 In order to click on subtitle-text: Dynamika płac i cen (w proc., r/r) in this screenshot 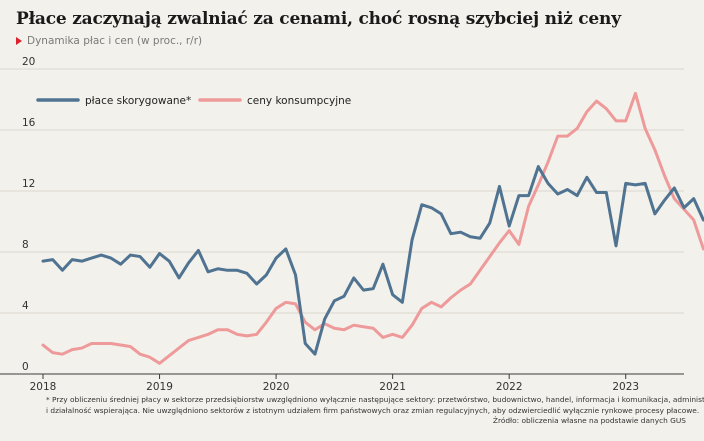, I will do `click(115, 41)`.